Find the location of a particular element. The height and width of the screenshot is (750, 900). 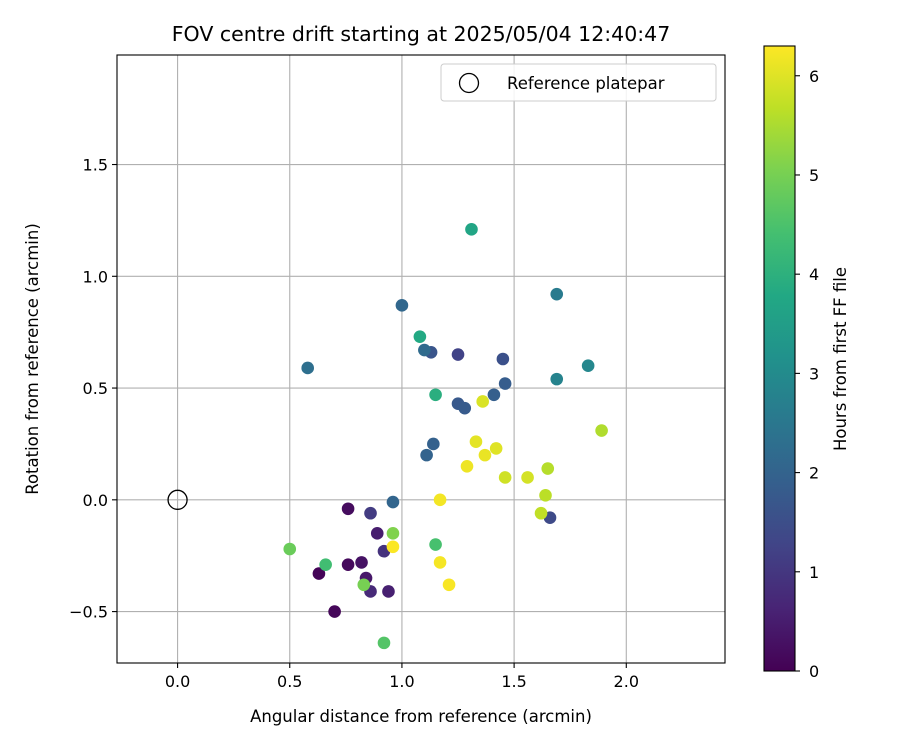

y-tick-label: 0.0 is located at coordinates (95, 500).